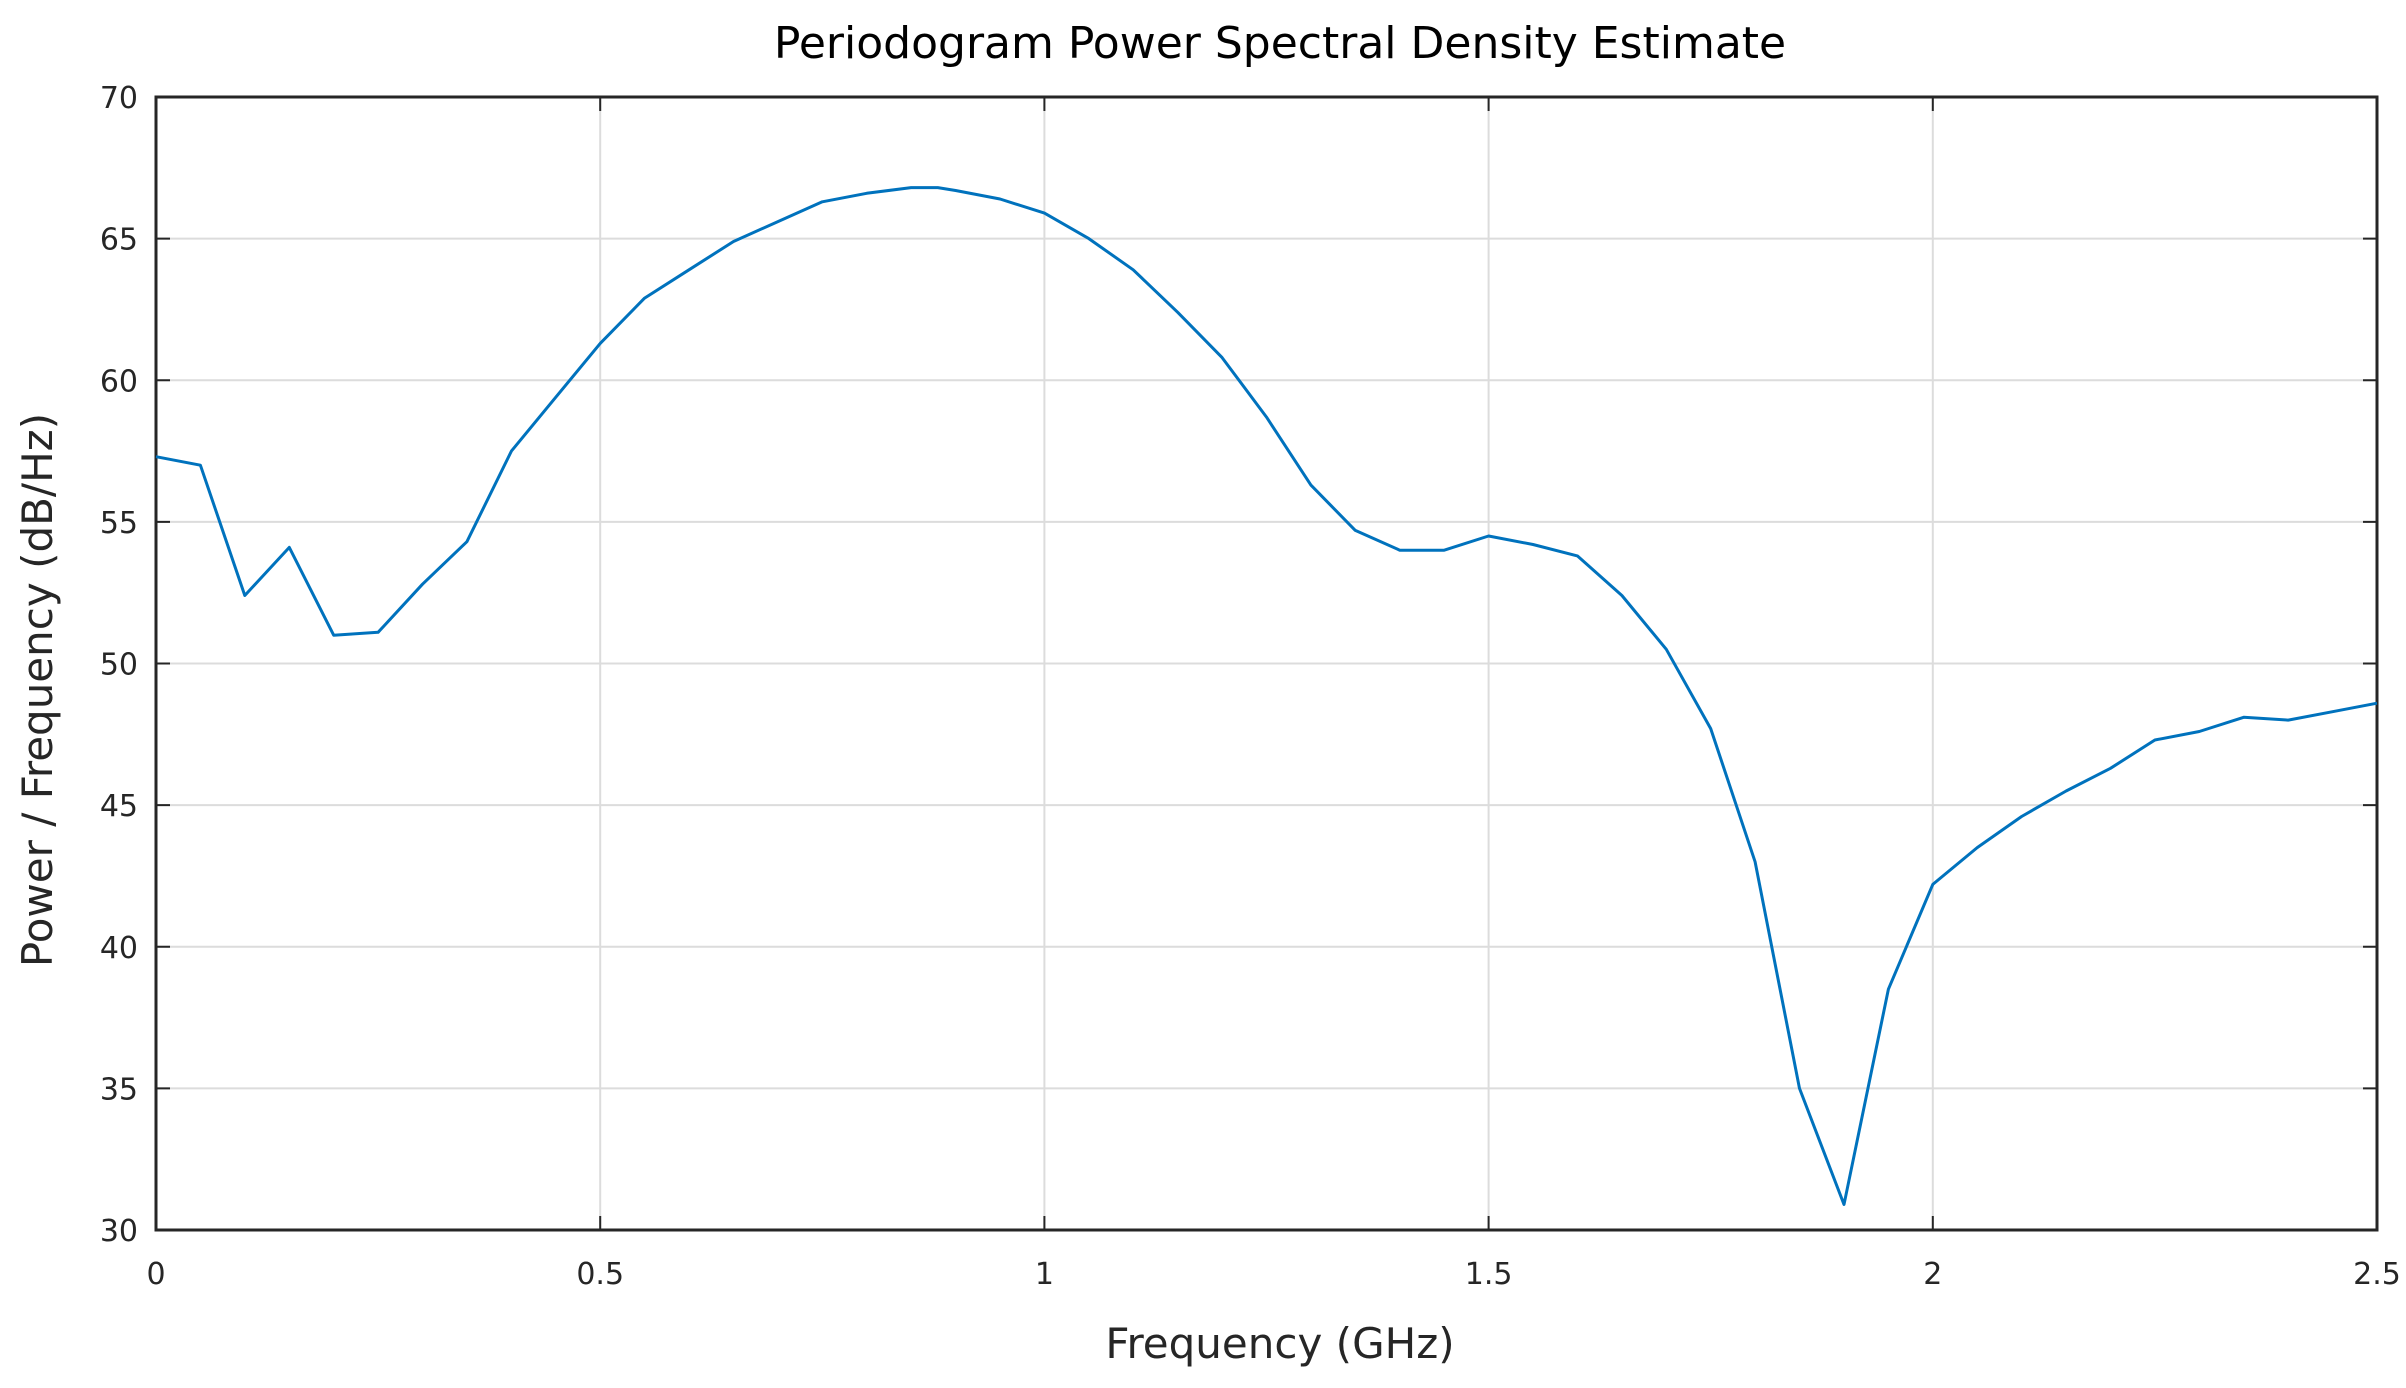 The height and width of the screenshot is (1388, 2406). I want to click on x-tick-label: 2.5, so click(2377, 1274).